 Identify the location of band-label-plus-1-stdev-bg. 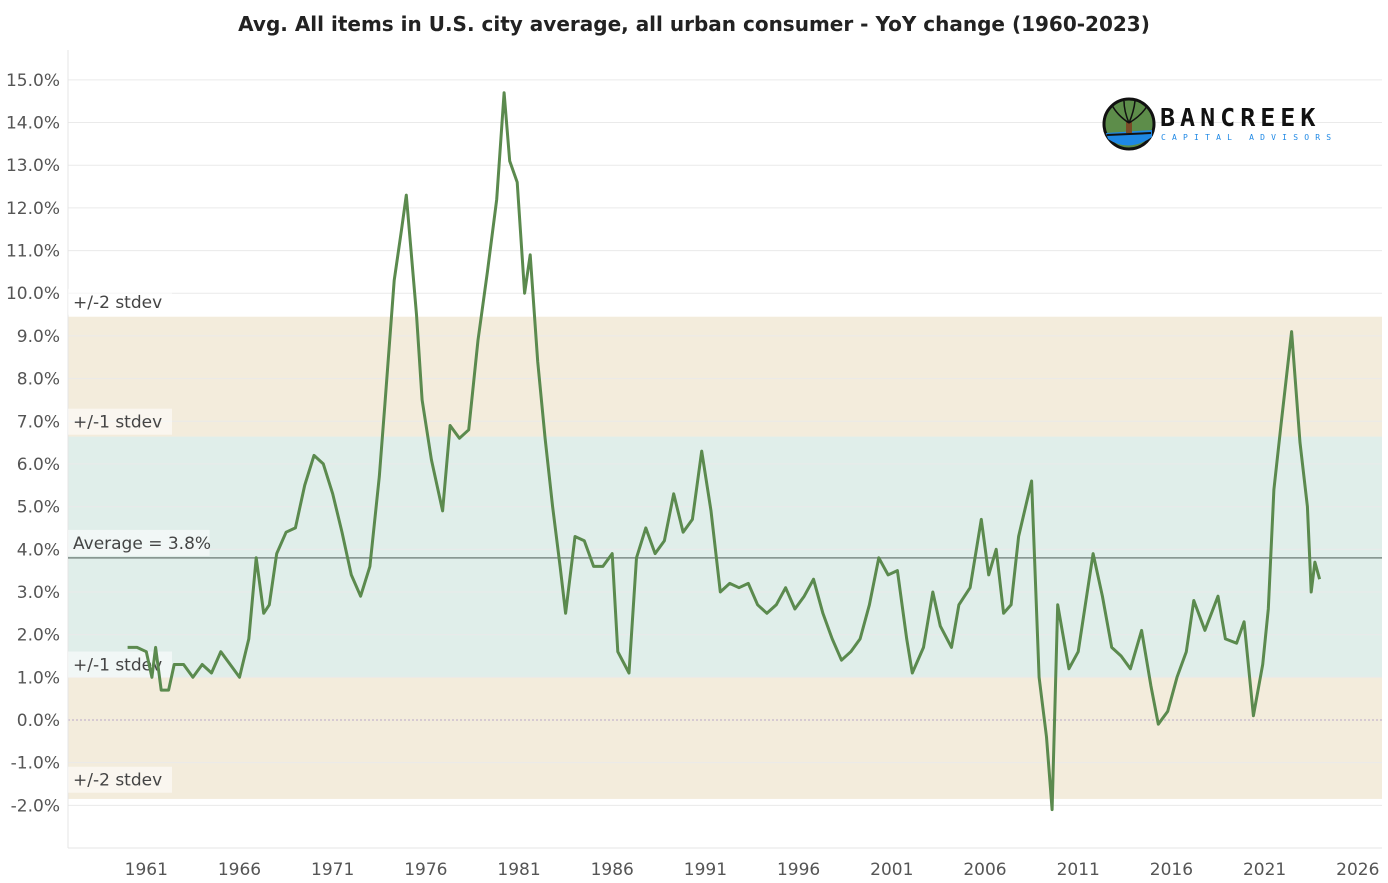
(120, 421).